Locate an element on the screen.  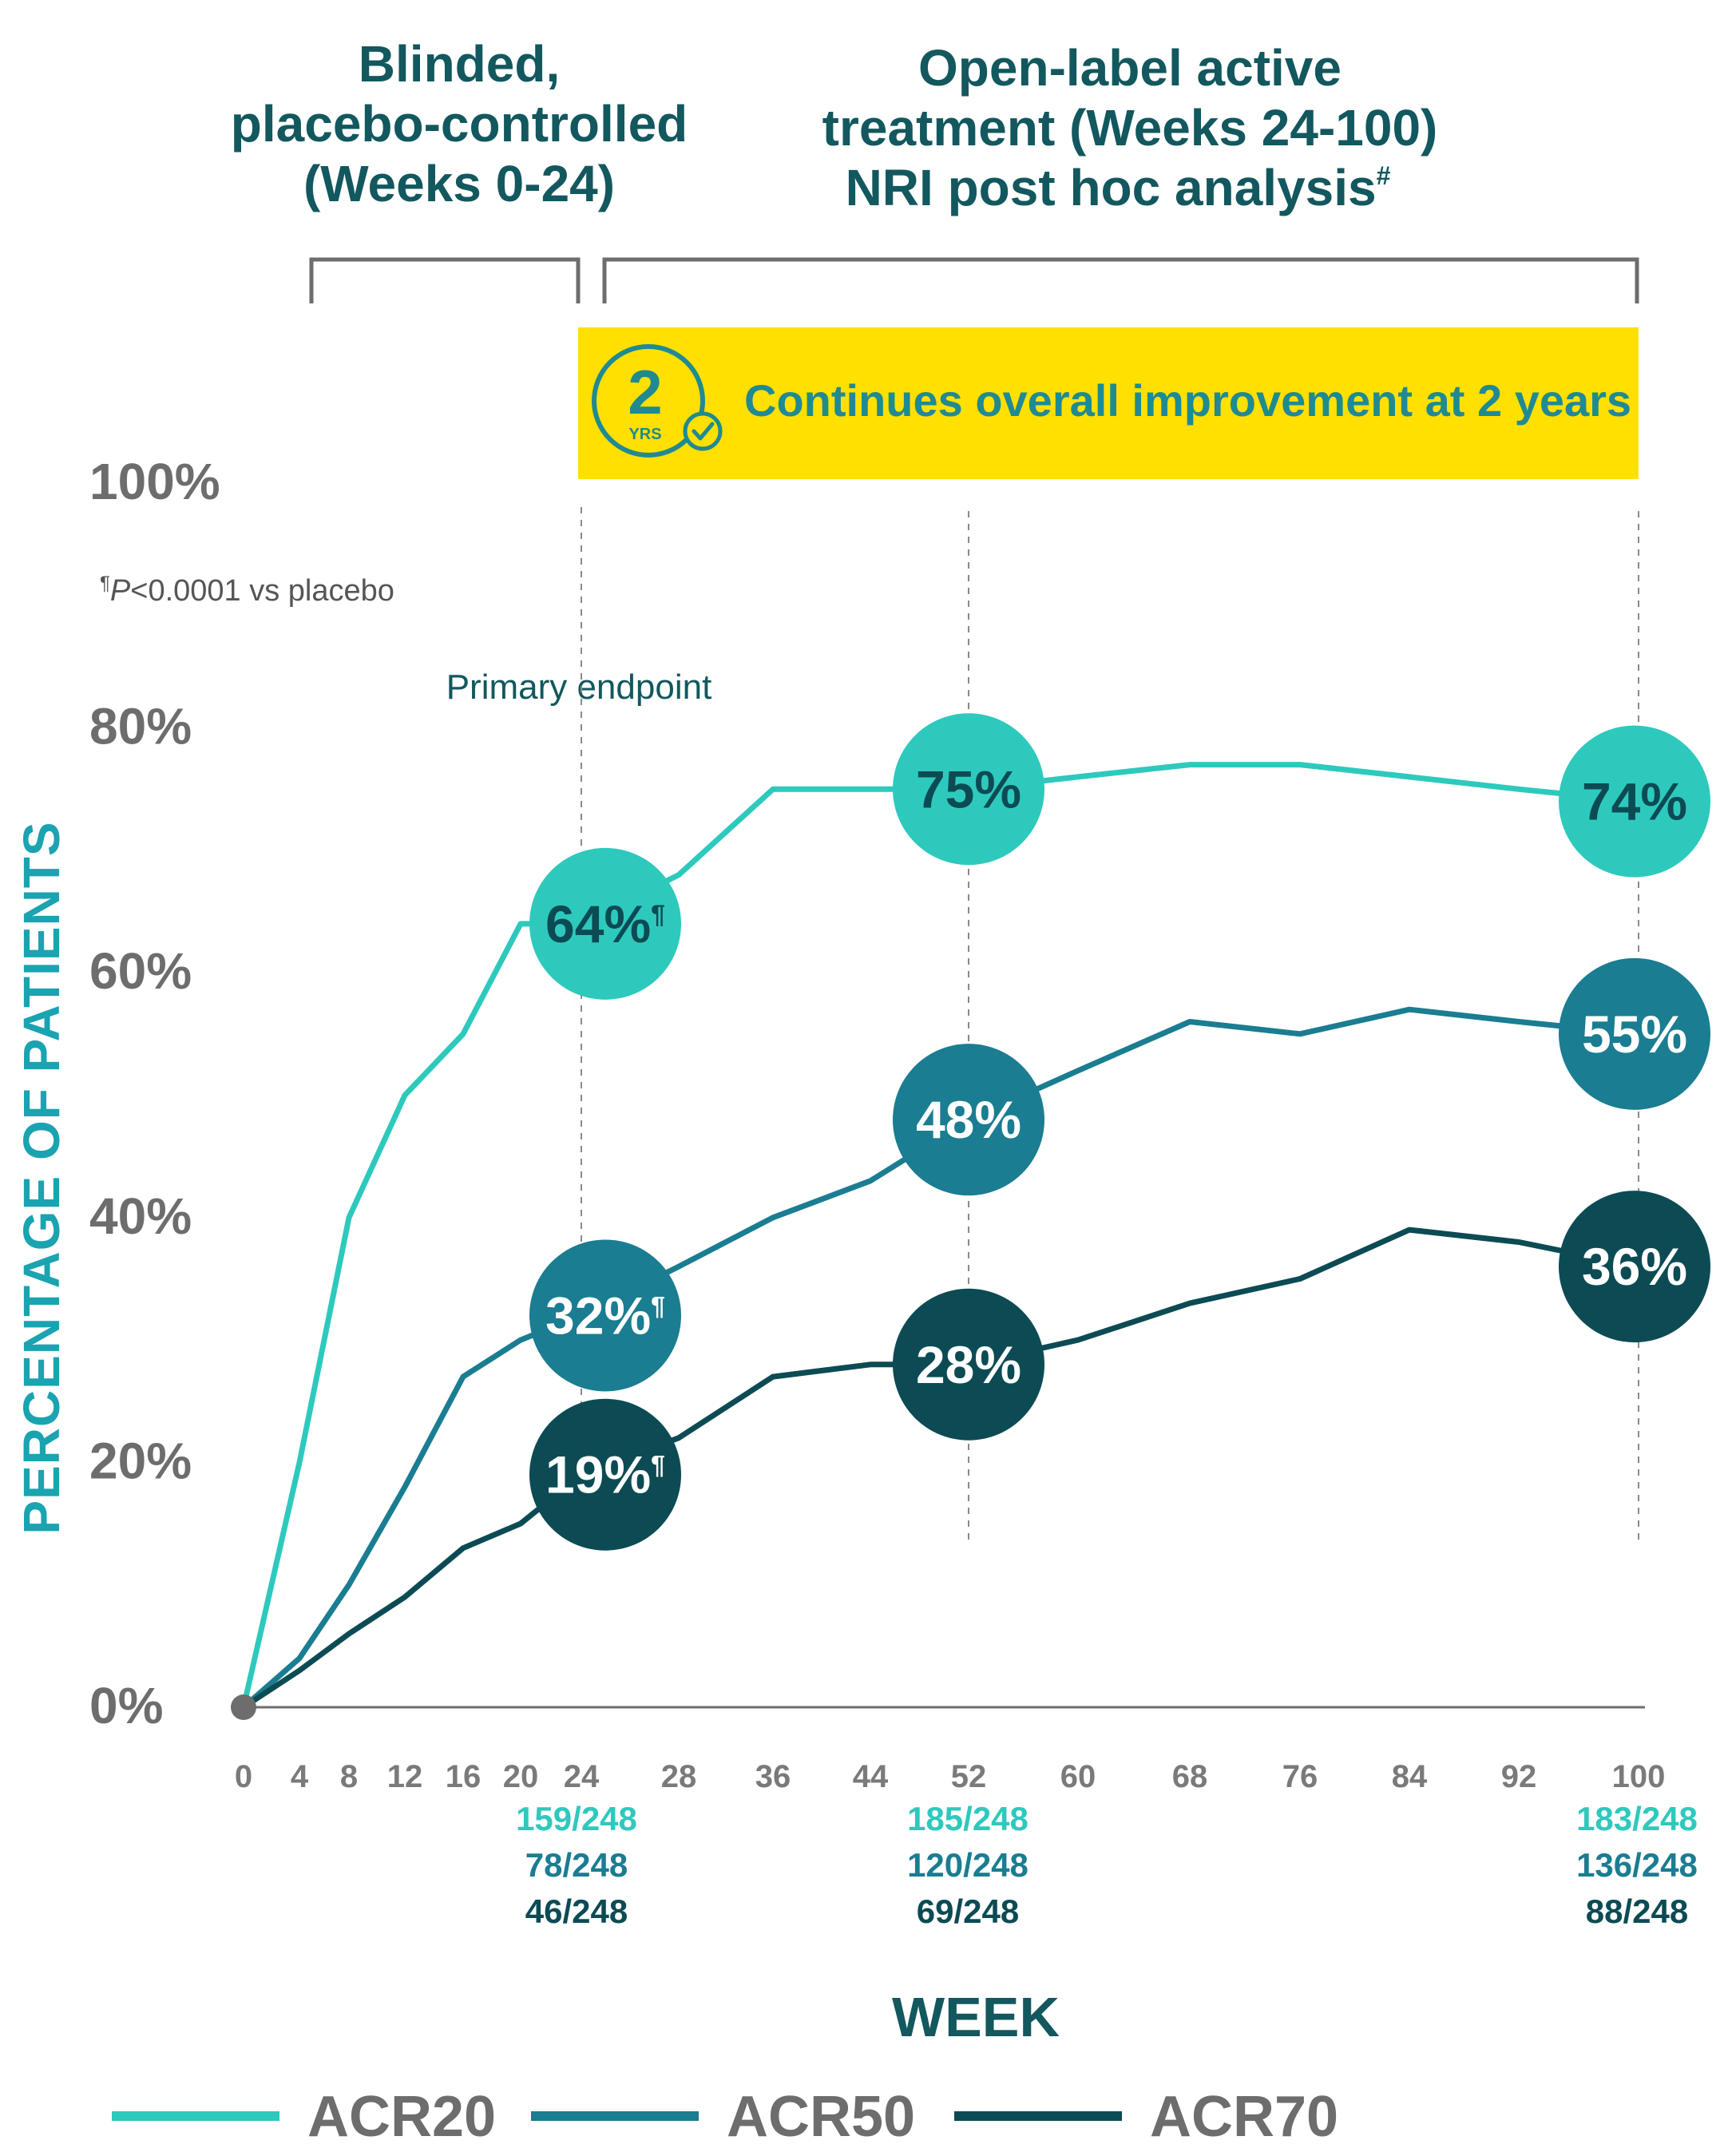
point-value: 48% is located at coordinates (969, 1119).